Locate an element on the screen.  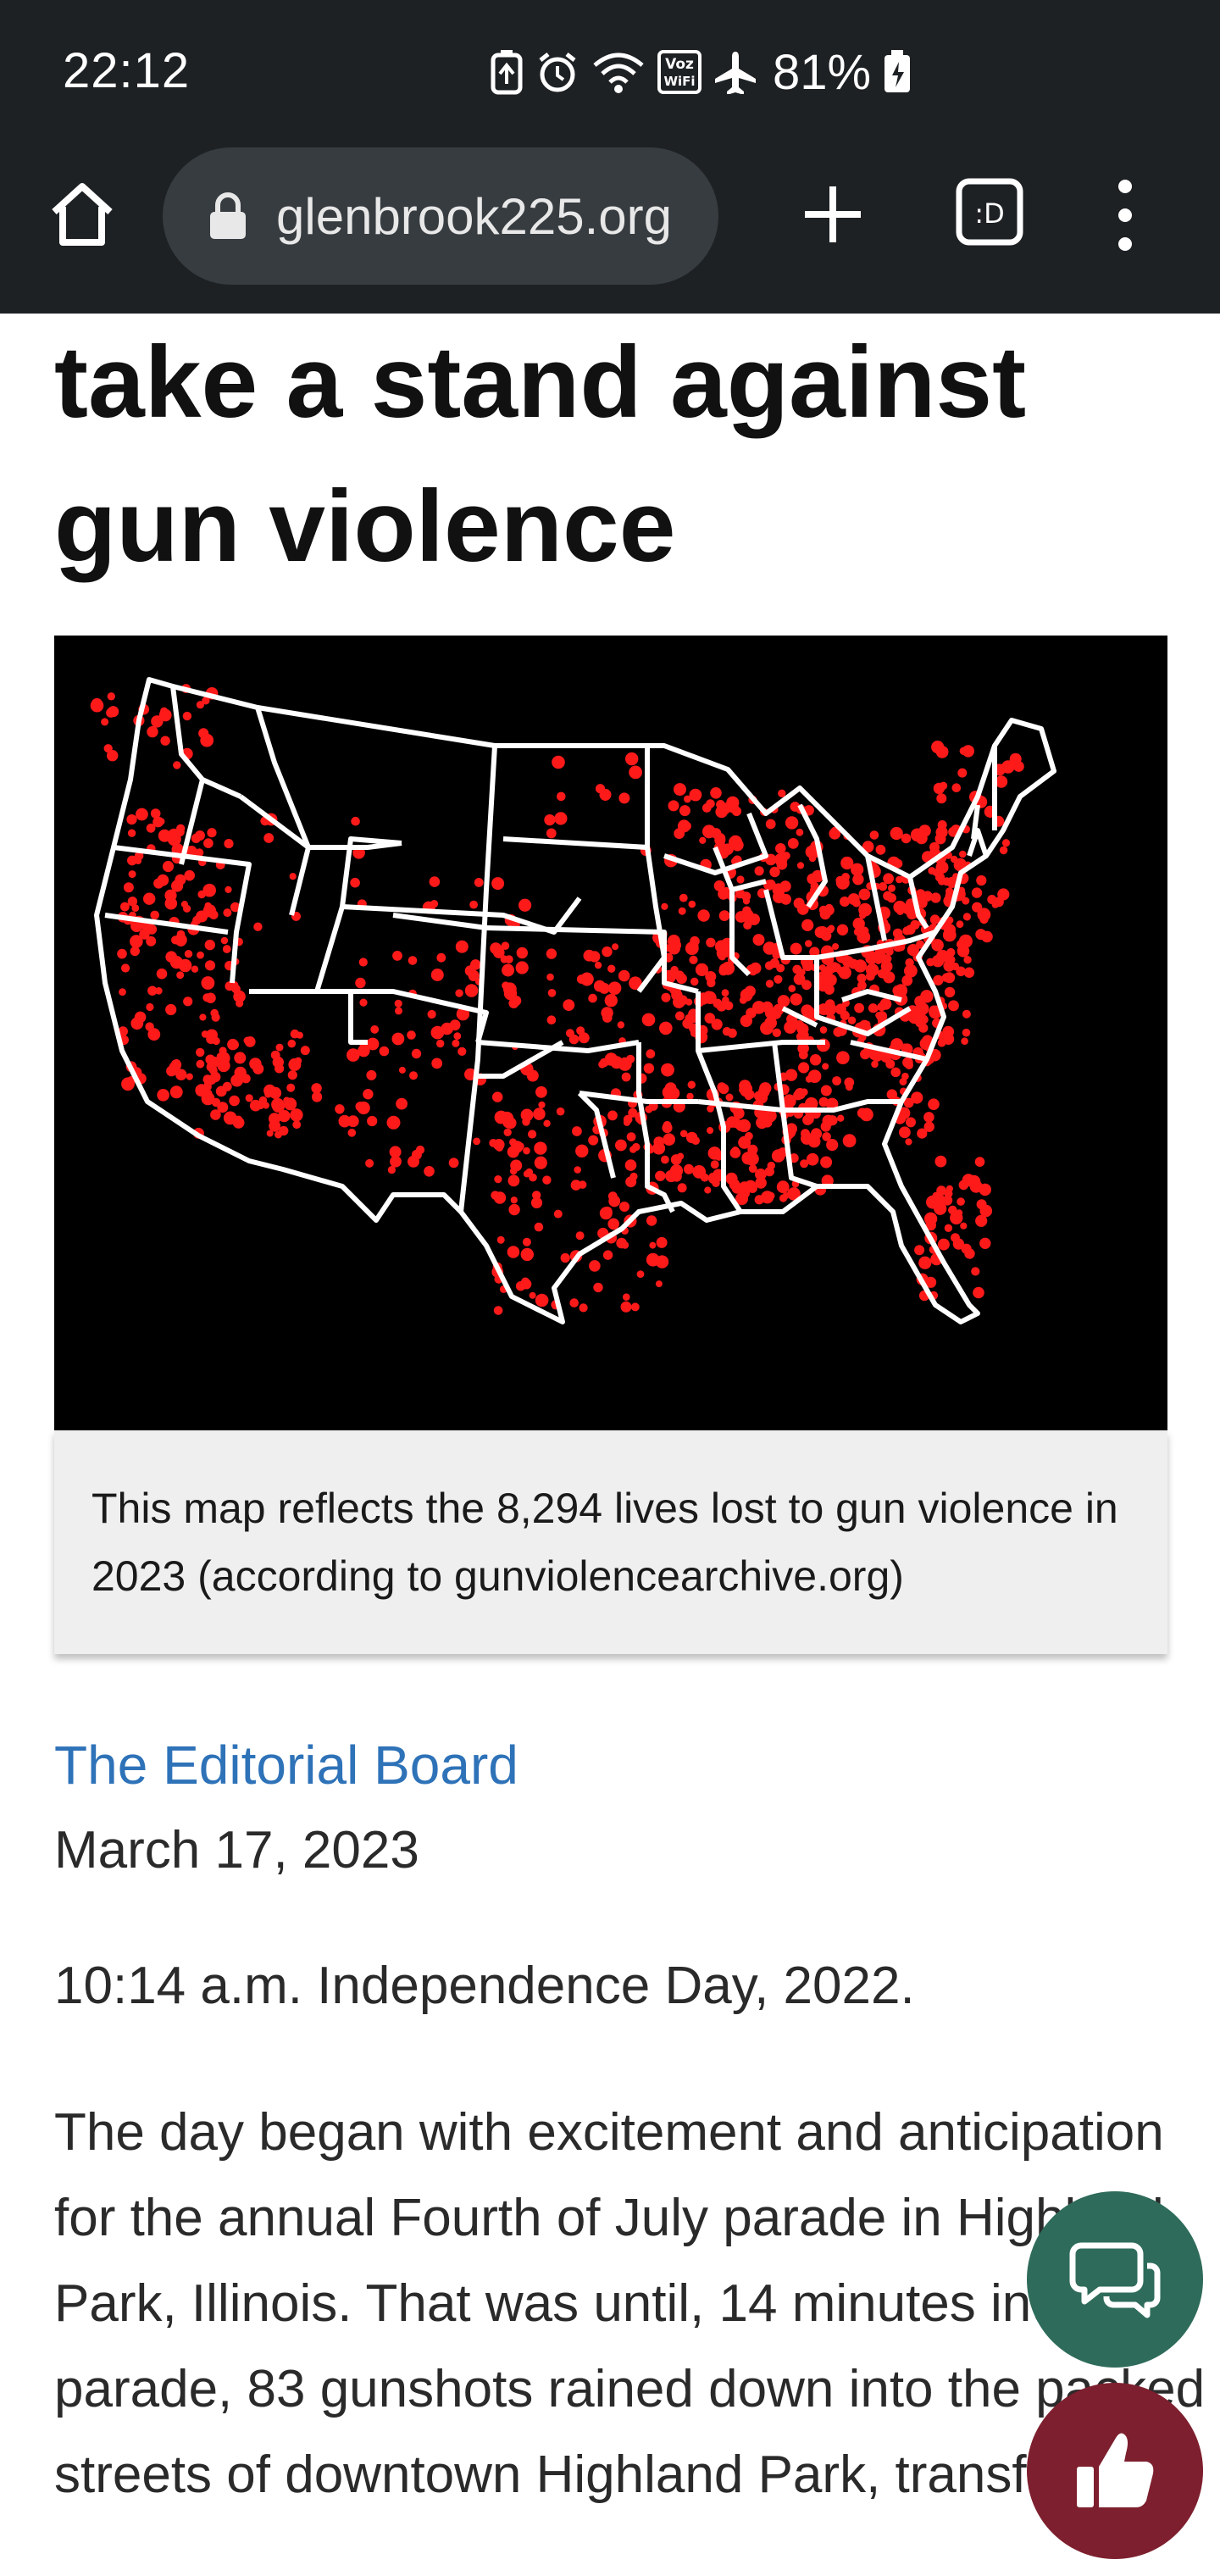
battery-percentage: 81% is located at coordinates (822, 72).